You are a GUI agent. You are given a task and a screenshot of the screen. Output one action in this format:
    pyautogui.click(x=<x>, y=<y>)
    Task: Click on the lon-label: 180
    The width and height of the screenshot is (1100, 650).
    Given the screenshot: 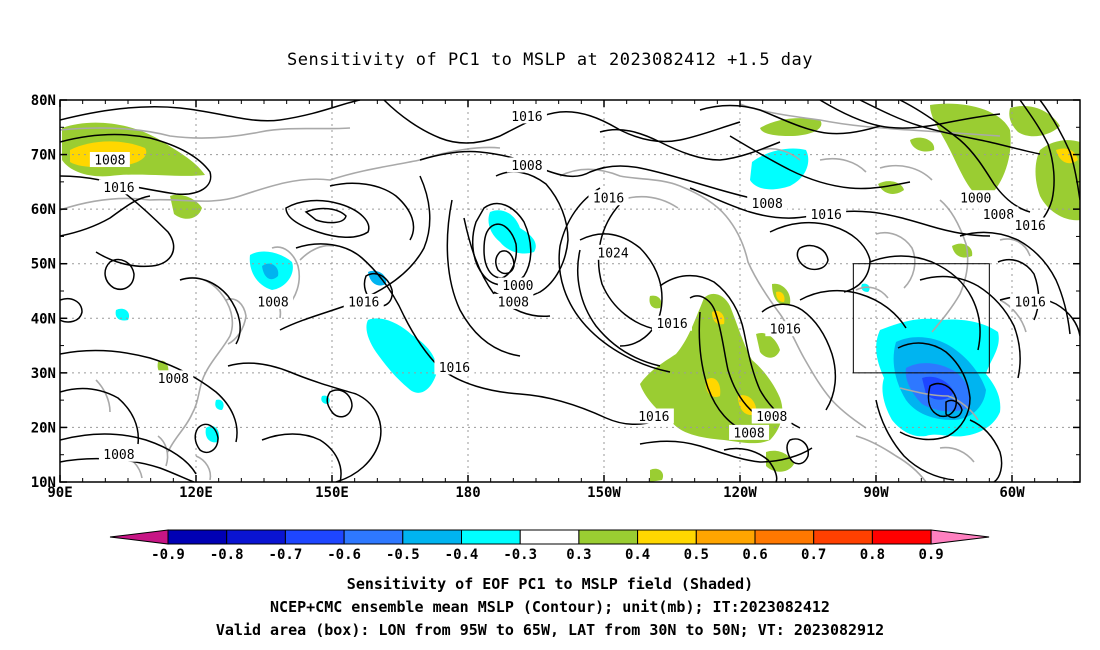 What is the action you would take?
    pyautogui.click(x=467, y=493)
    